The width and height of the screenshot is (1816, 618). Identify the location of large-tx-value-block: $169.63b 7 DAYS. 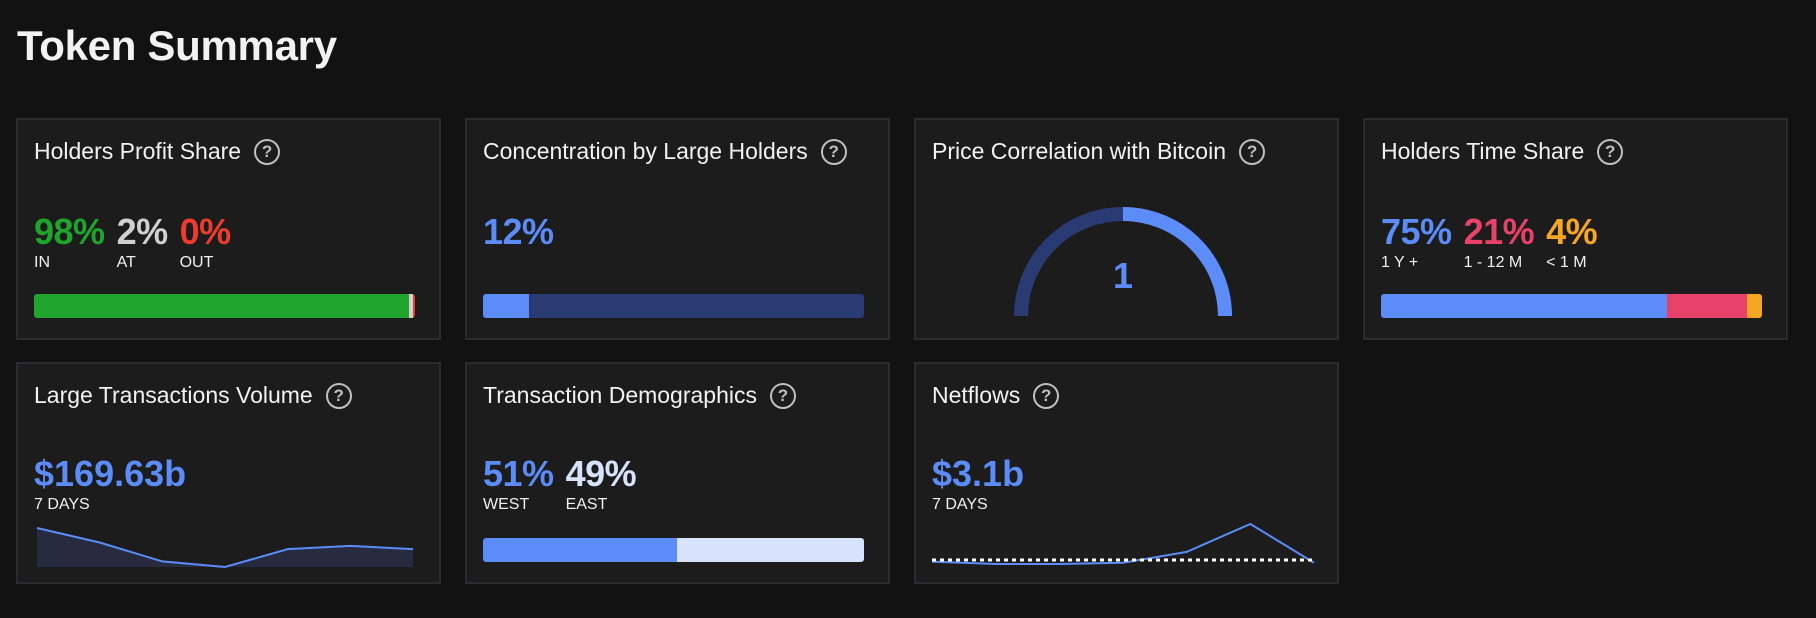
(110, 484).